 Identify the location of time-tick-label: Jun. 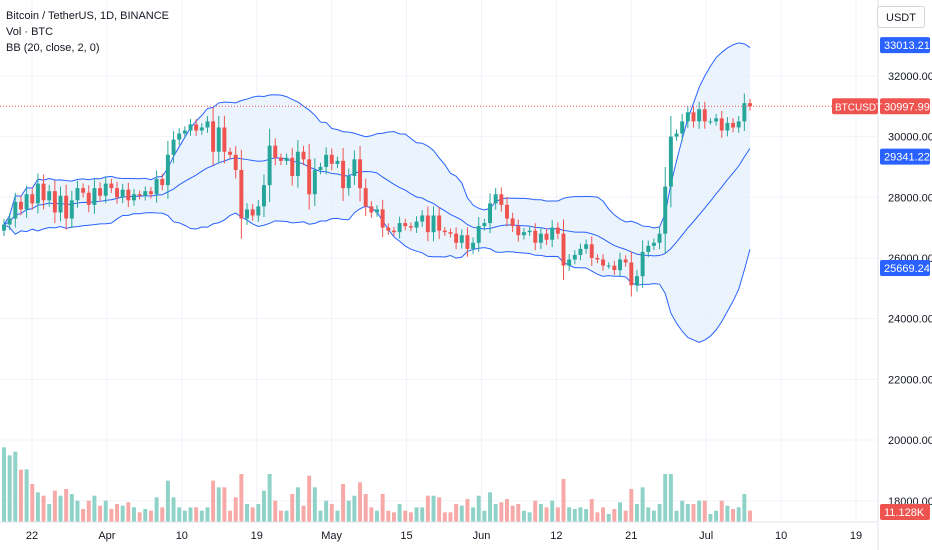
(482, 536).